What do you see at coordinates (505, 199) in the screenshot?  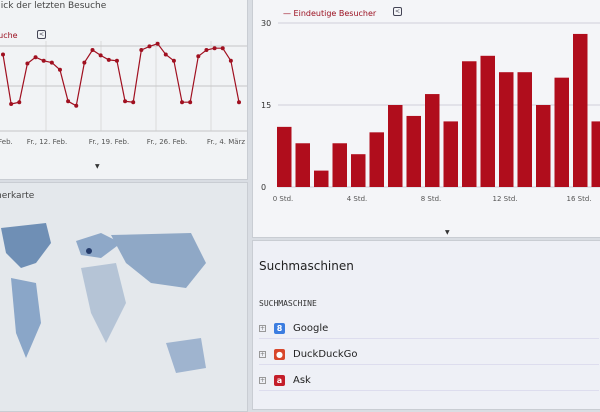 I see `x-tick-label: 12 Std.` at bounding box center [505, 199].